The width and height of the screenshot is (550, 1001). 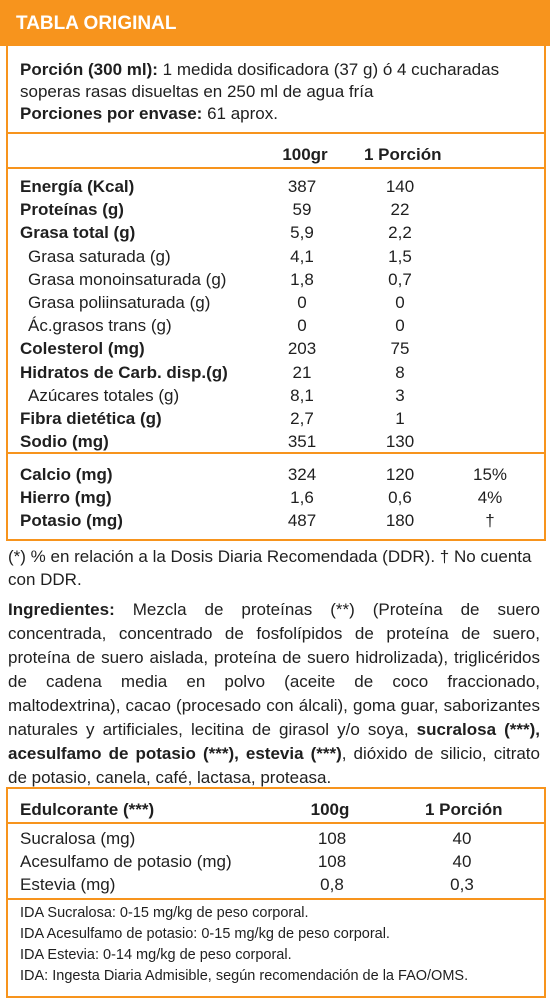 What do you see at coordinates (400, 497) in the screenshot?
I see `mineral-value-serving: 0,6` at bounding box center [400, 497].